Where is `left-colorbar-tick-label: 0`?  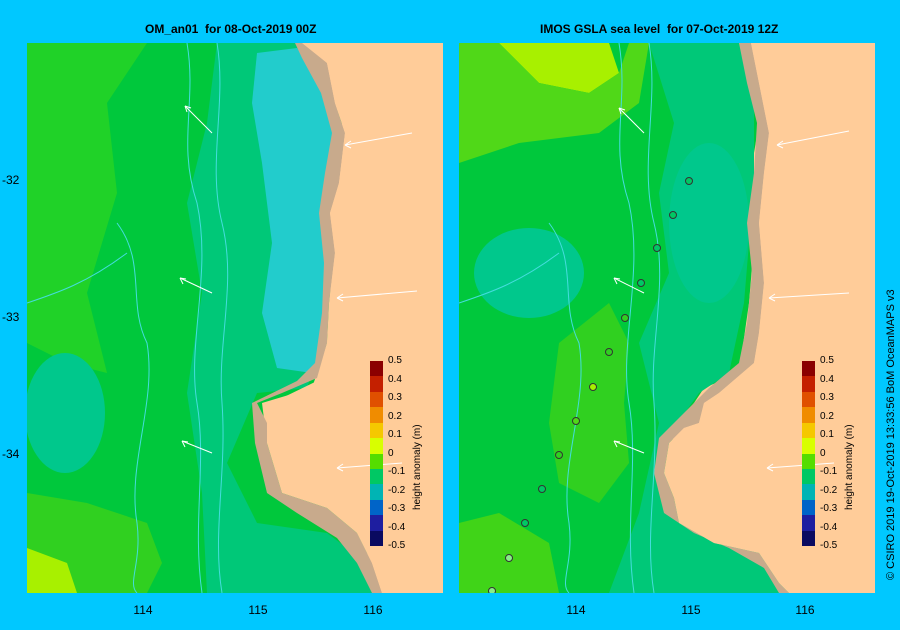
left-colorbar-tick-label: 0 is located at coordinates (391, 453).